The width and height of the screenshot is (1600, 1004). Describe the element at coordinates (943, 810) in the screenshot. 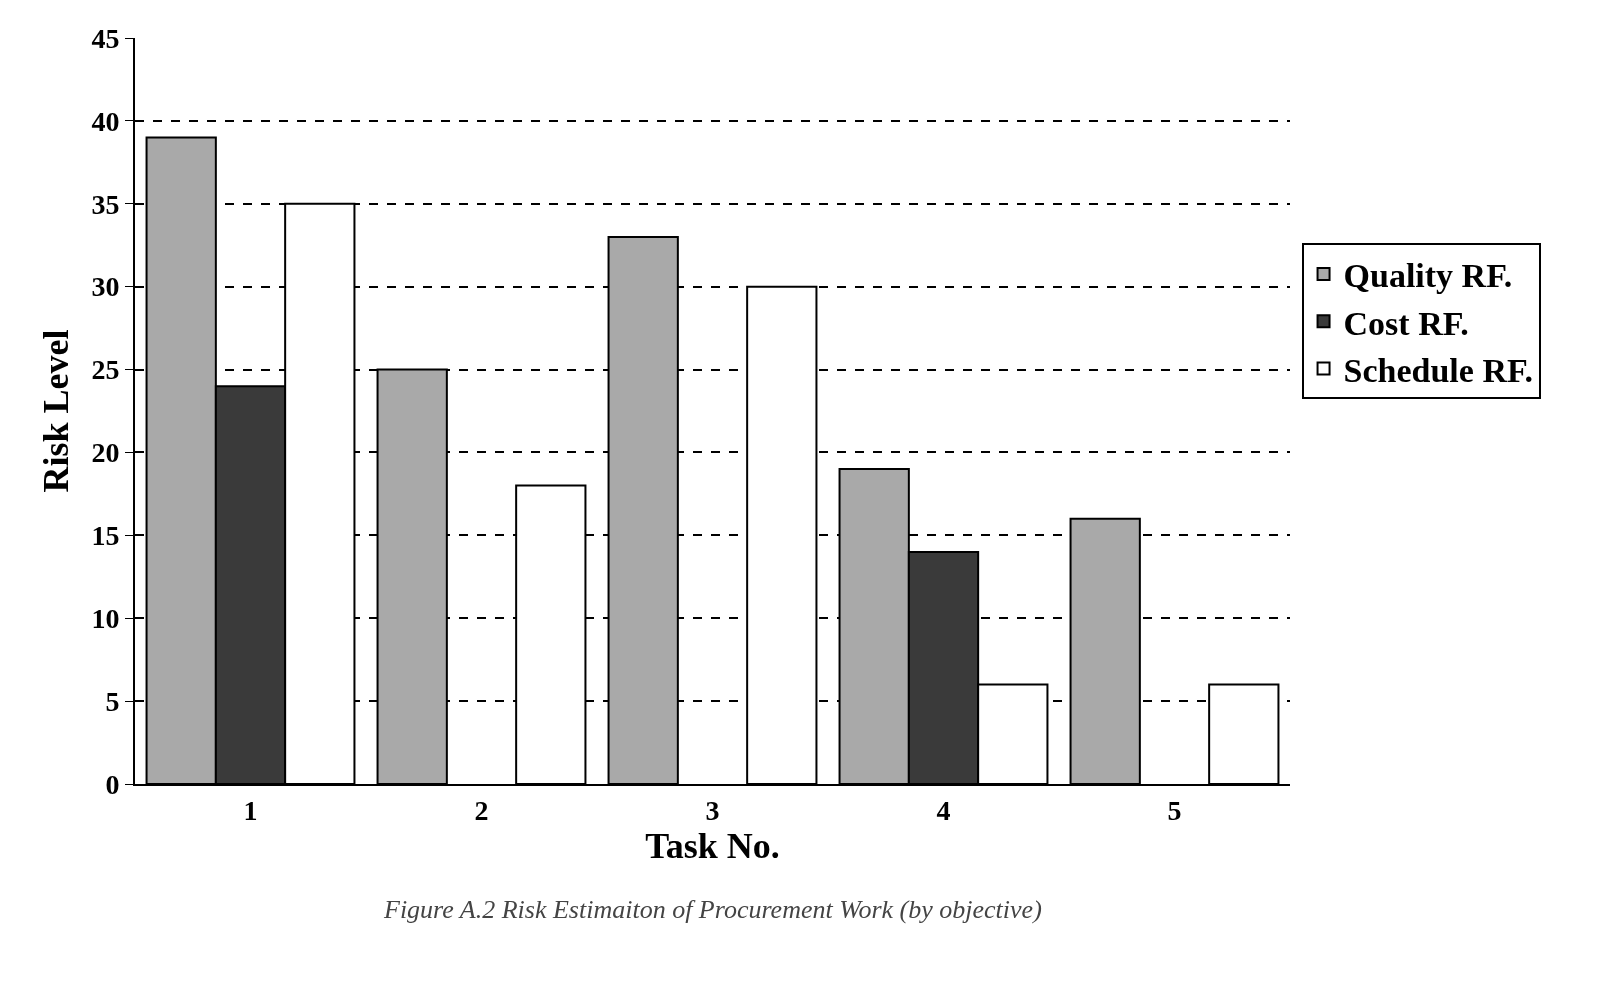

I see `x-tick-label: 4` at that location.